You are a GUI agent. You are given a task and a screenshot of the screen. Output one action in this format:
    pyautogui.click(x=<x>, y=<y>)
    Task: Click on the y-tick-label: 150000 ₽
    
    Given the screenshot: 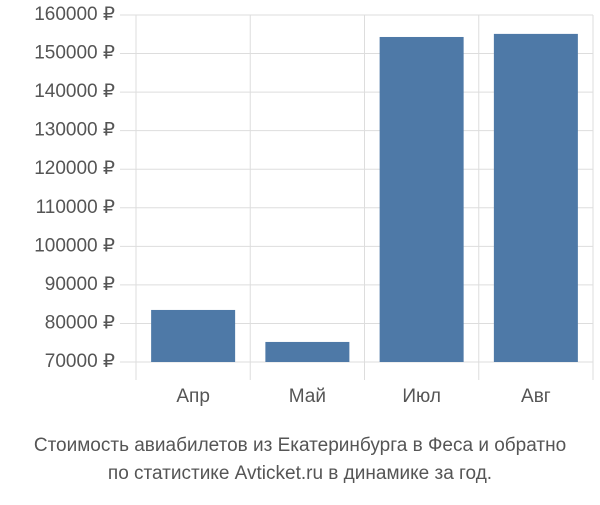 What is the action you would take?
    pyautogui.click(x=74, y=53)
    